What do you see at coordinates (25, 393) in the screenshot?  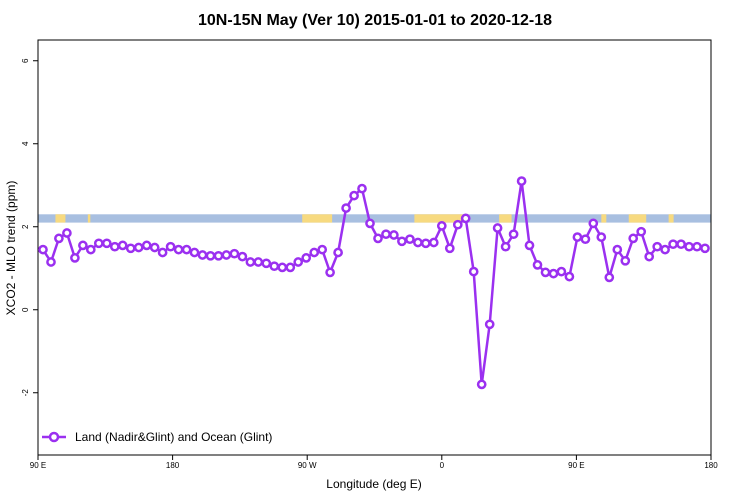 I see `y-tick-label: -2` at bounding box center [25, 393].